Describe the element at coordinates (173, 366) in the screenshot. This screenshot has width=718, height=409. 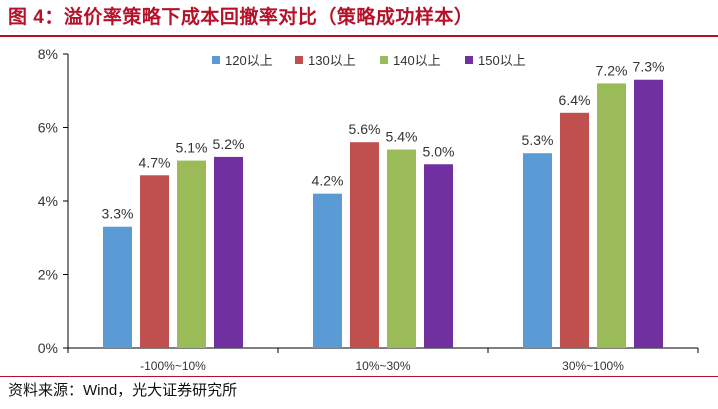
I see `x-tick-label: -100%~10%` at that location.